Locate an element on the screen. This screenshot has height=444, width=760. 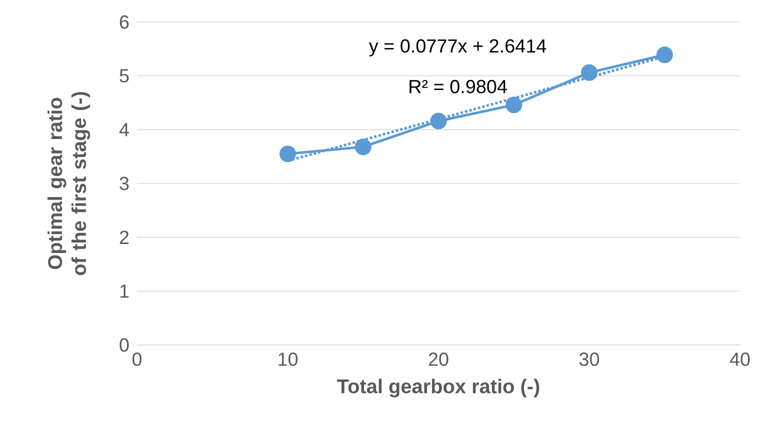
x-tick-label: 0 is located at coordinates (137, 359).